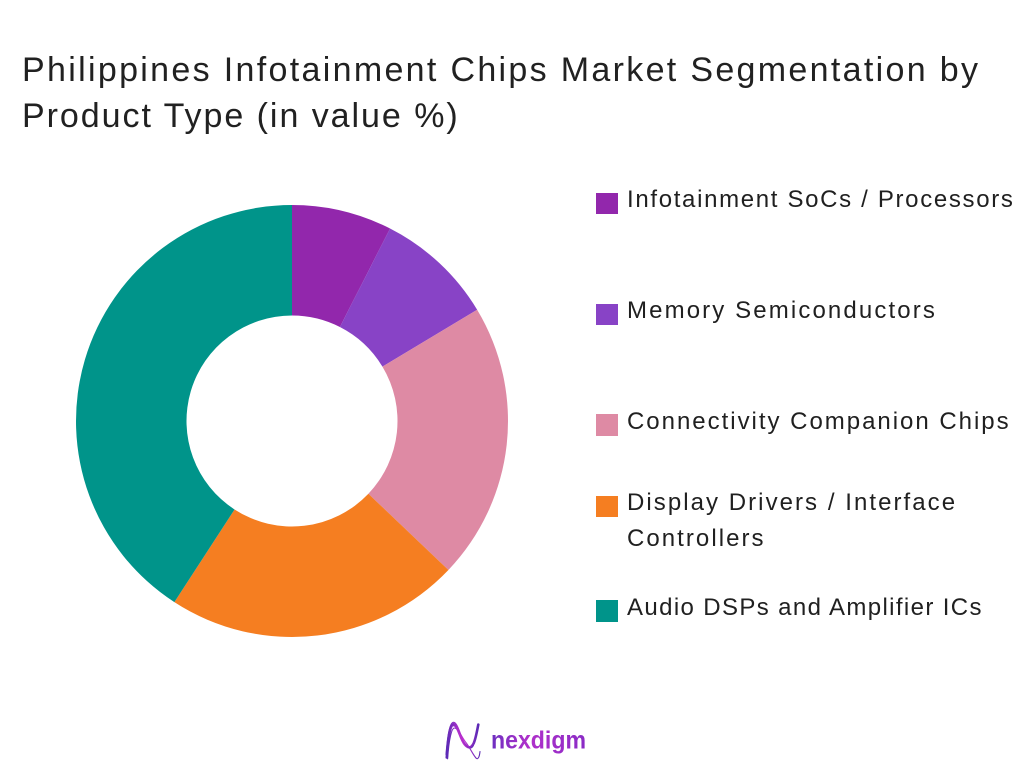 Image resolution: width=1024 pixels, height=774 pixels. I want to click on svg-text: nexdigm, so click(538, 740).